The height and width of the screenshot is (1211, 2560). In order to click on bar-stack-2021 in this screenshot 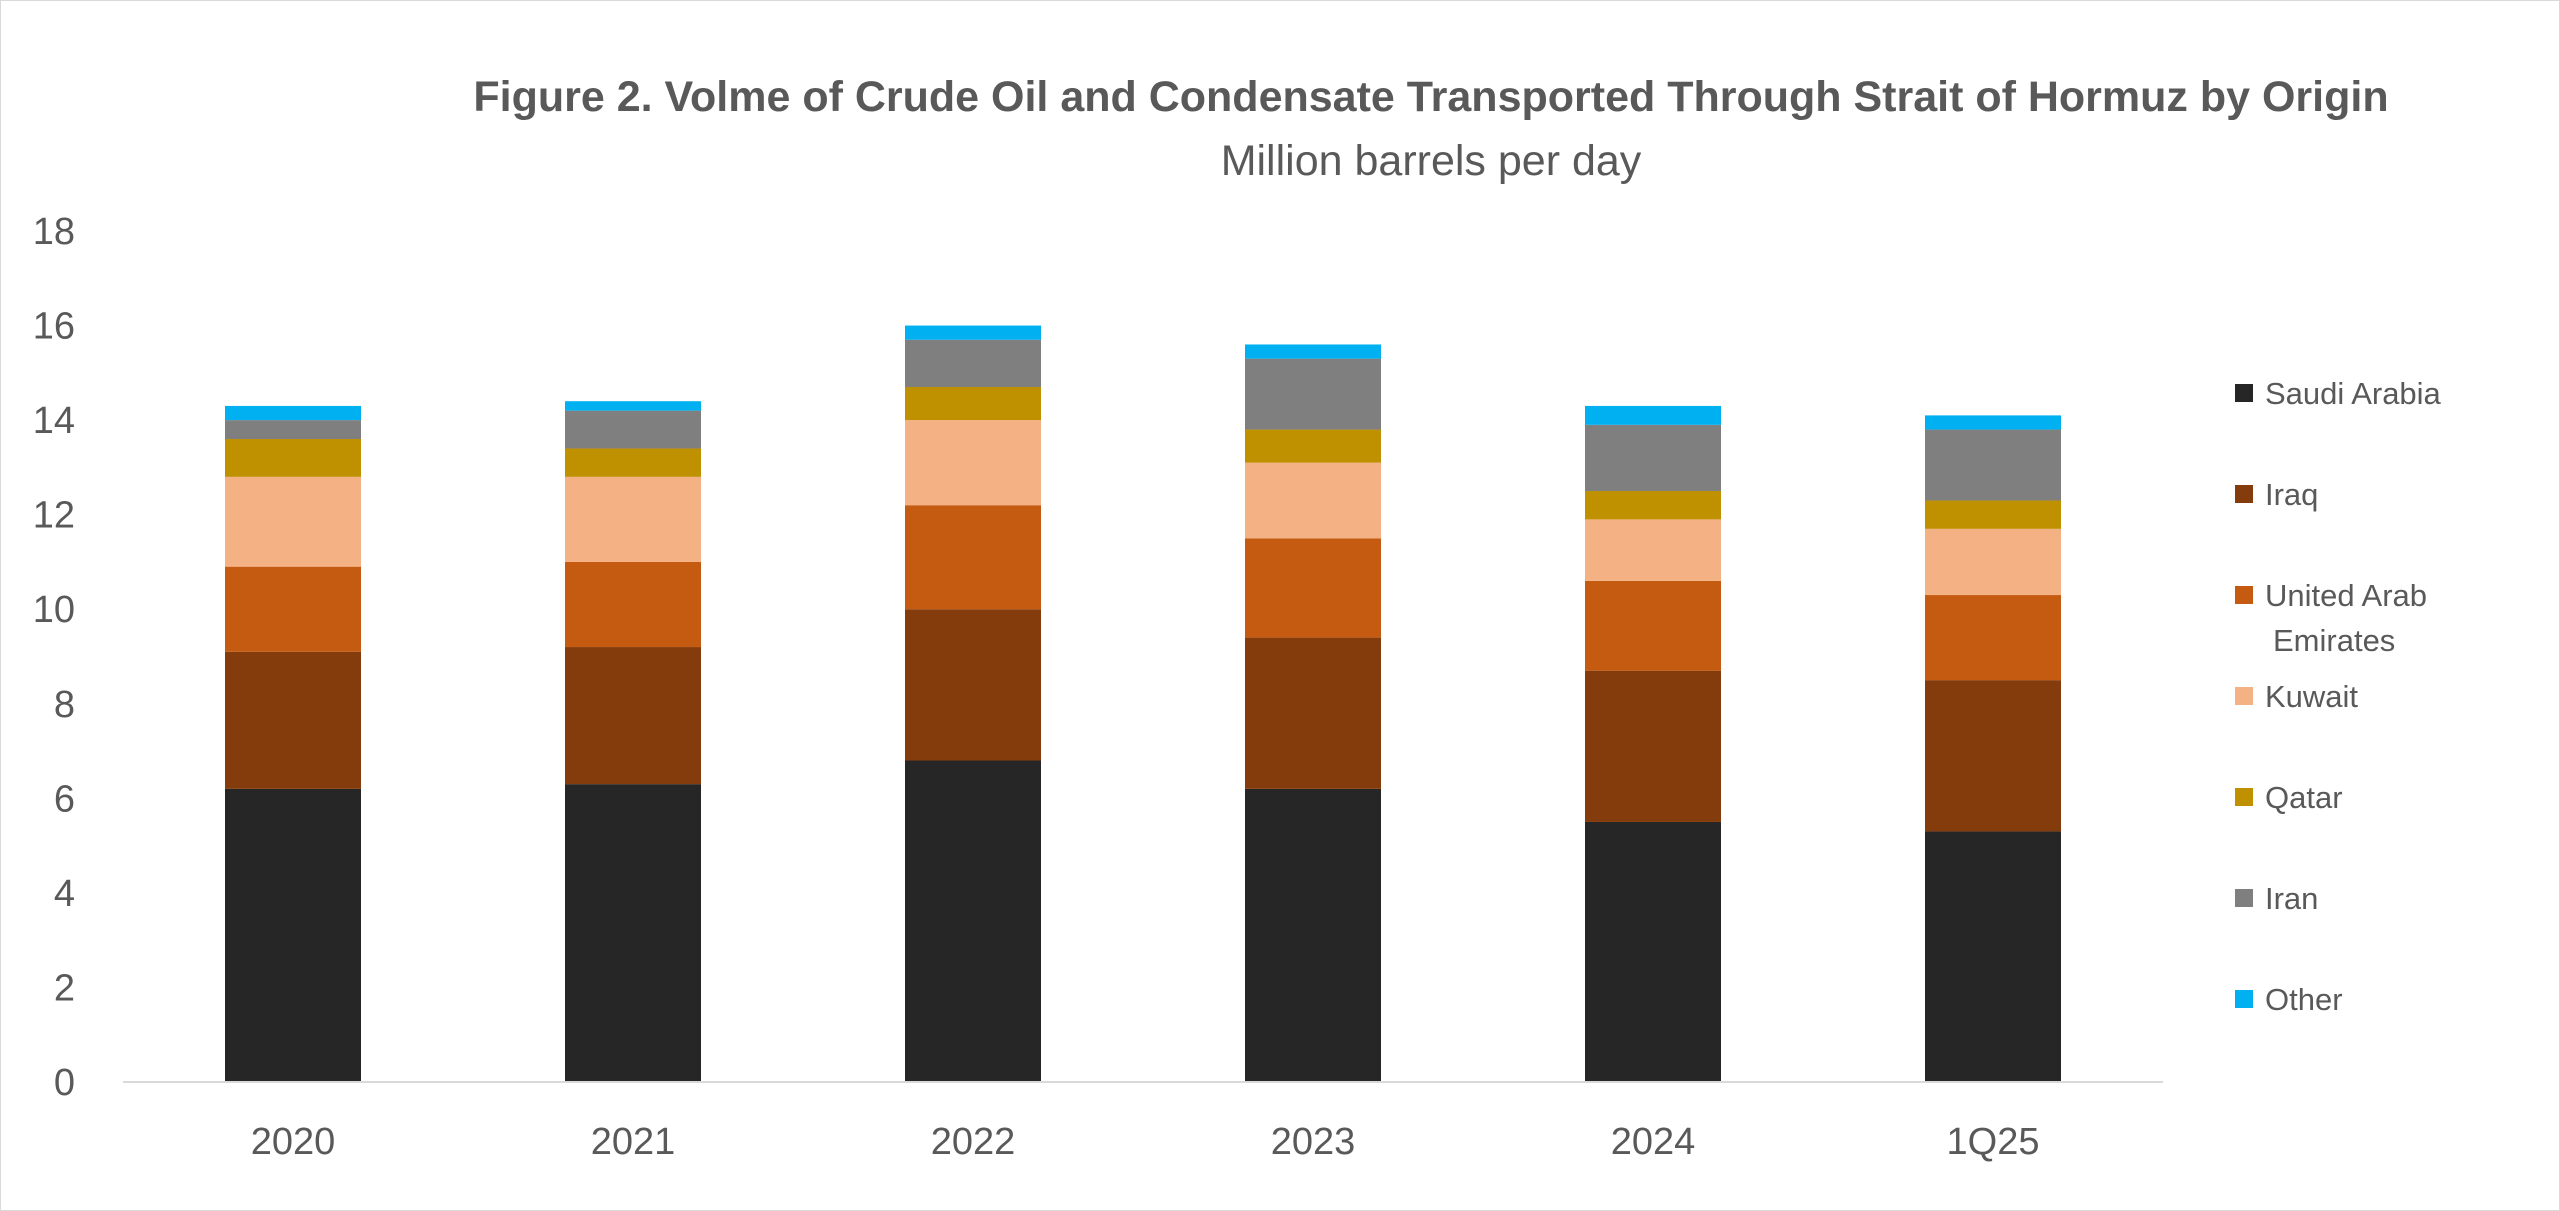, I will do `click(633, 741)`.